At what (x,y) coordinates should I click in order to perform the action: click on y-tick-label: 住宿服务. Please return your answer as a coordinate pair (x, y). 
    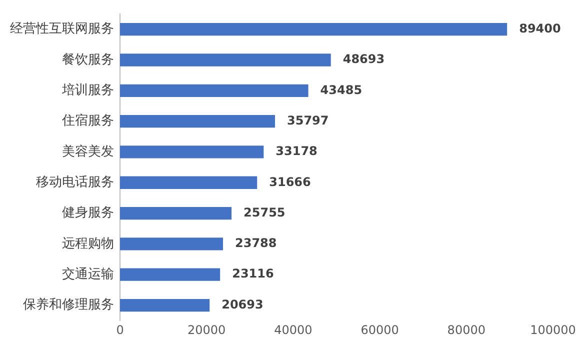
    Looking at the image, I should click on (87, 120).